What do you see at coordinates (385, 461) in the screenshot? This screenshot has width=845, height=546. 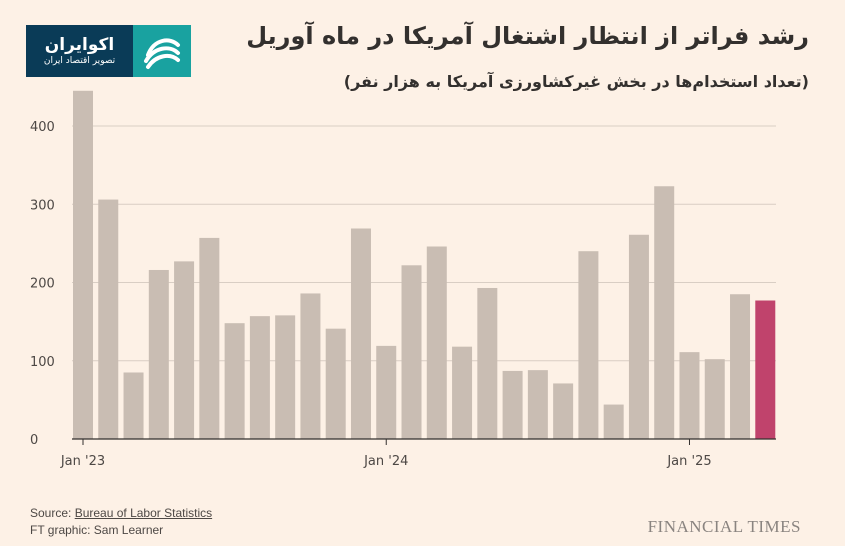 I see `x-tick-label: Jan '24` at bounding box center [385, 461].